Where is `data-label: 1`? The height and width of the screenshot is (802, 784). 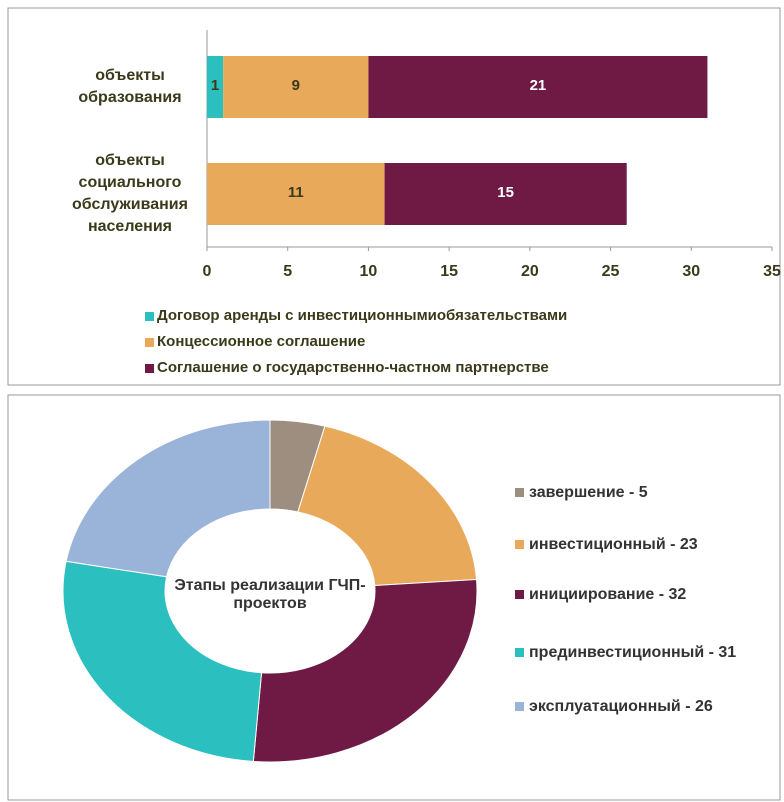
data-label: 1 is located at coordinates (215, 85).